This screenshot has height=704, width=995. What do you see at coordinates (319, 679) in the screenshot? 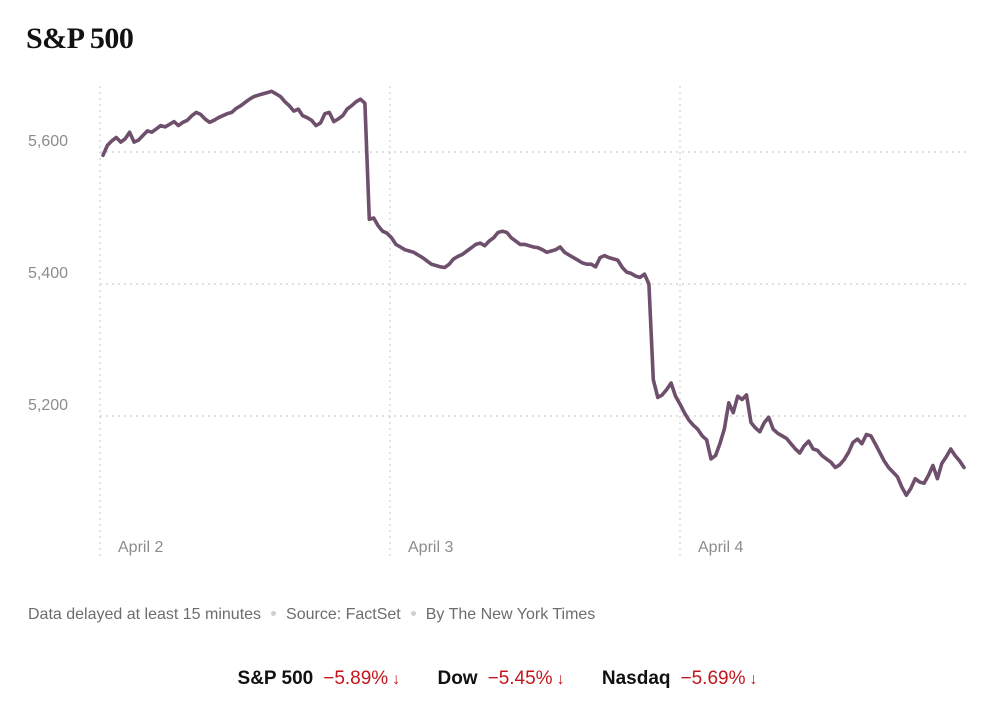
I see `index-item-sp500: S&P 500 −5.89% ↓` at bounding box center [319, 679].